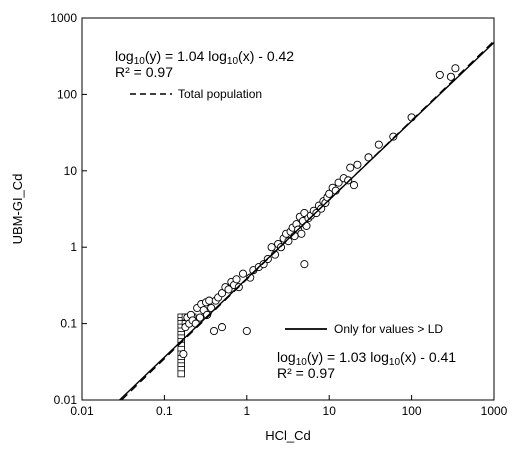  What do you see at coordinates (164, 411) in the screenshot?
I see `x-tick-label: 0.1` at bounding box center [164, 411].